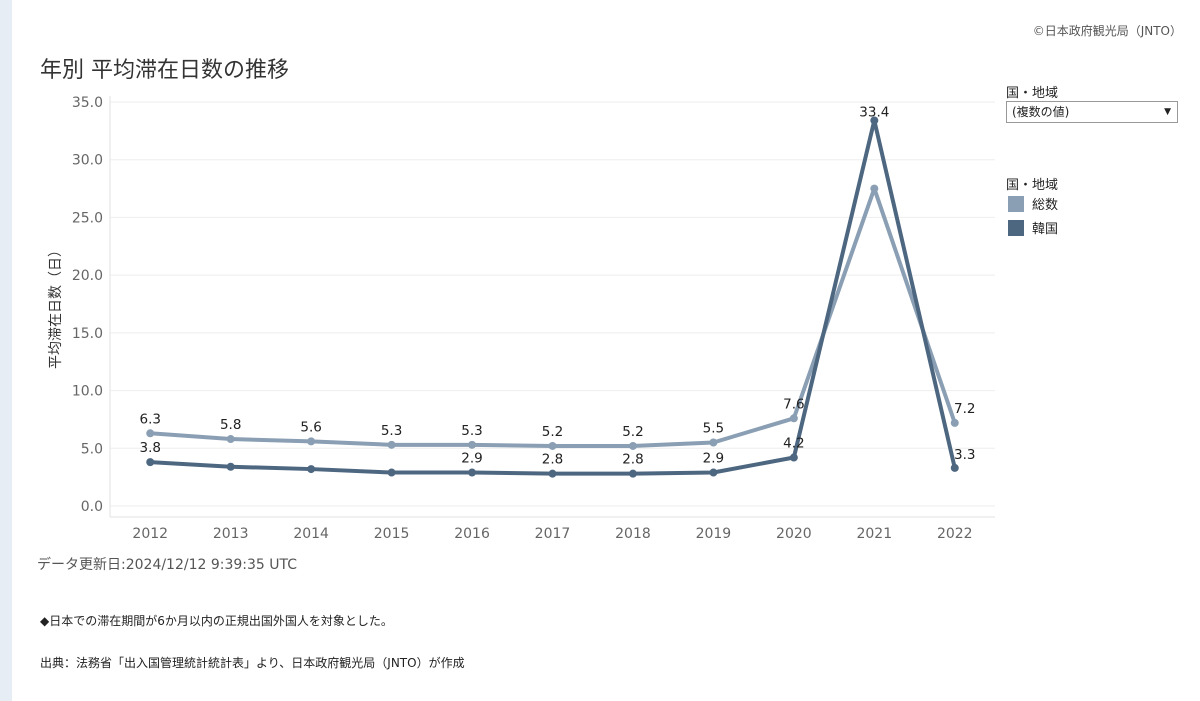 The width and height of the screenshot is (1200, 701). What do you see at coordinates (87, 276) in the screenshot?
I see `y-tick-label: 20.0` at bounding box center [87, 276].